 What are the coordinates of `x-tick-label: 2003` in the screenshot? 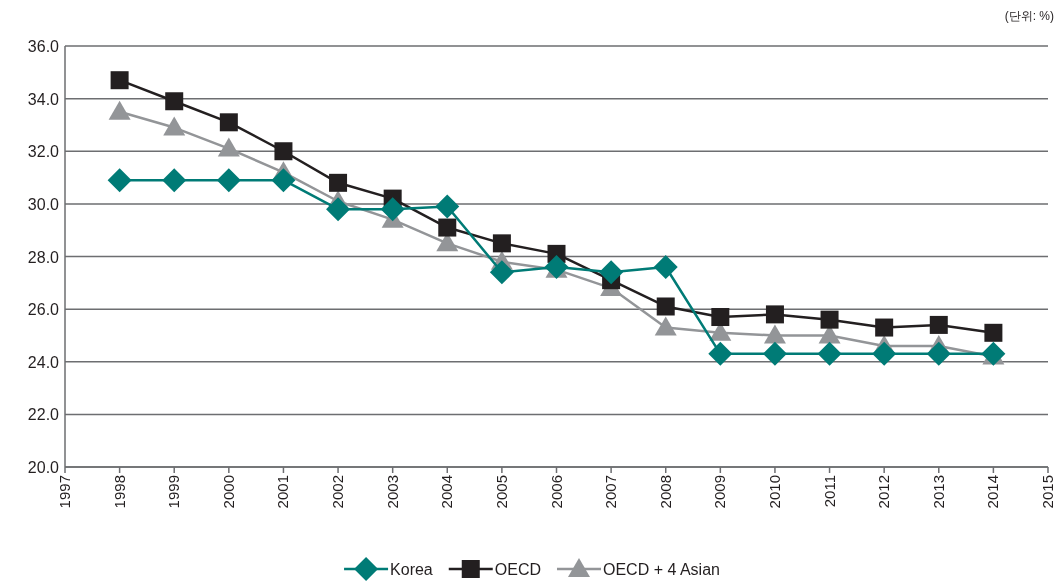 It's located at (392, 492).